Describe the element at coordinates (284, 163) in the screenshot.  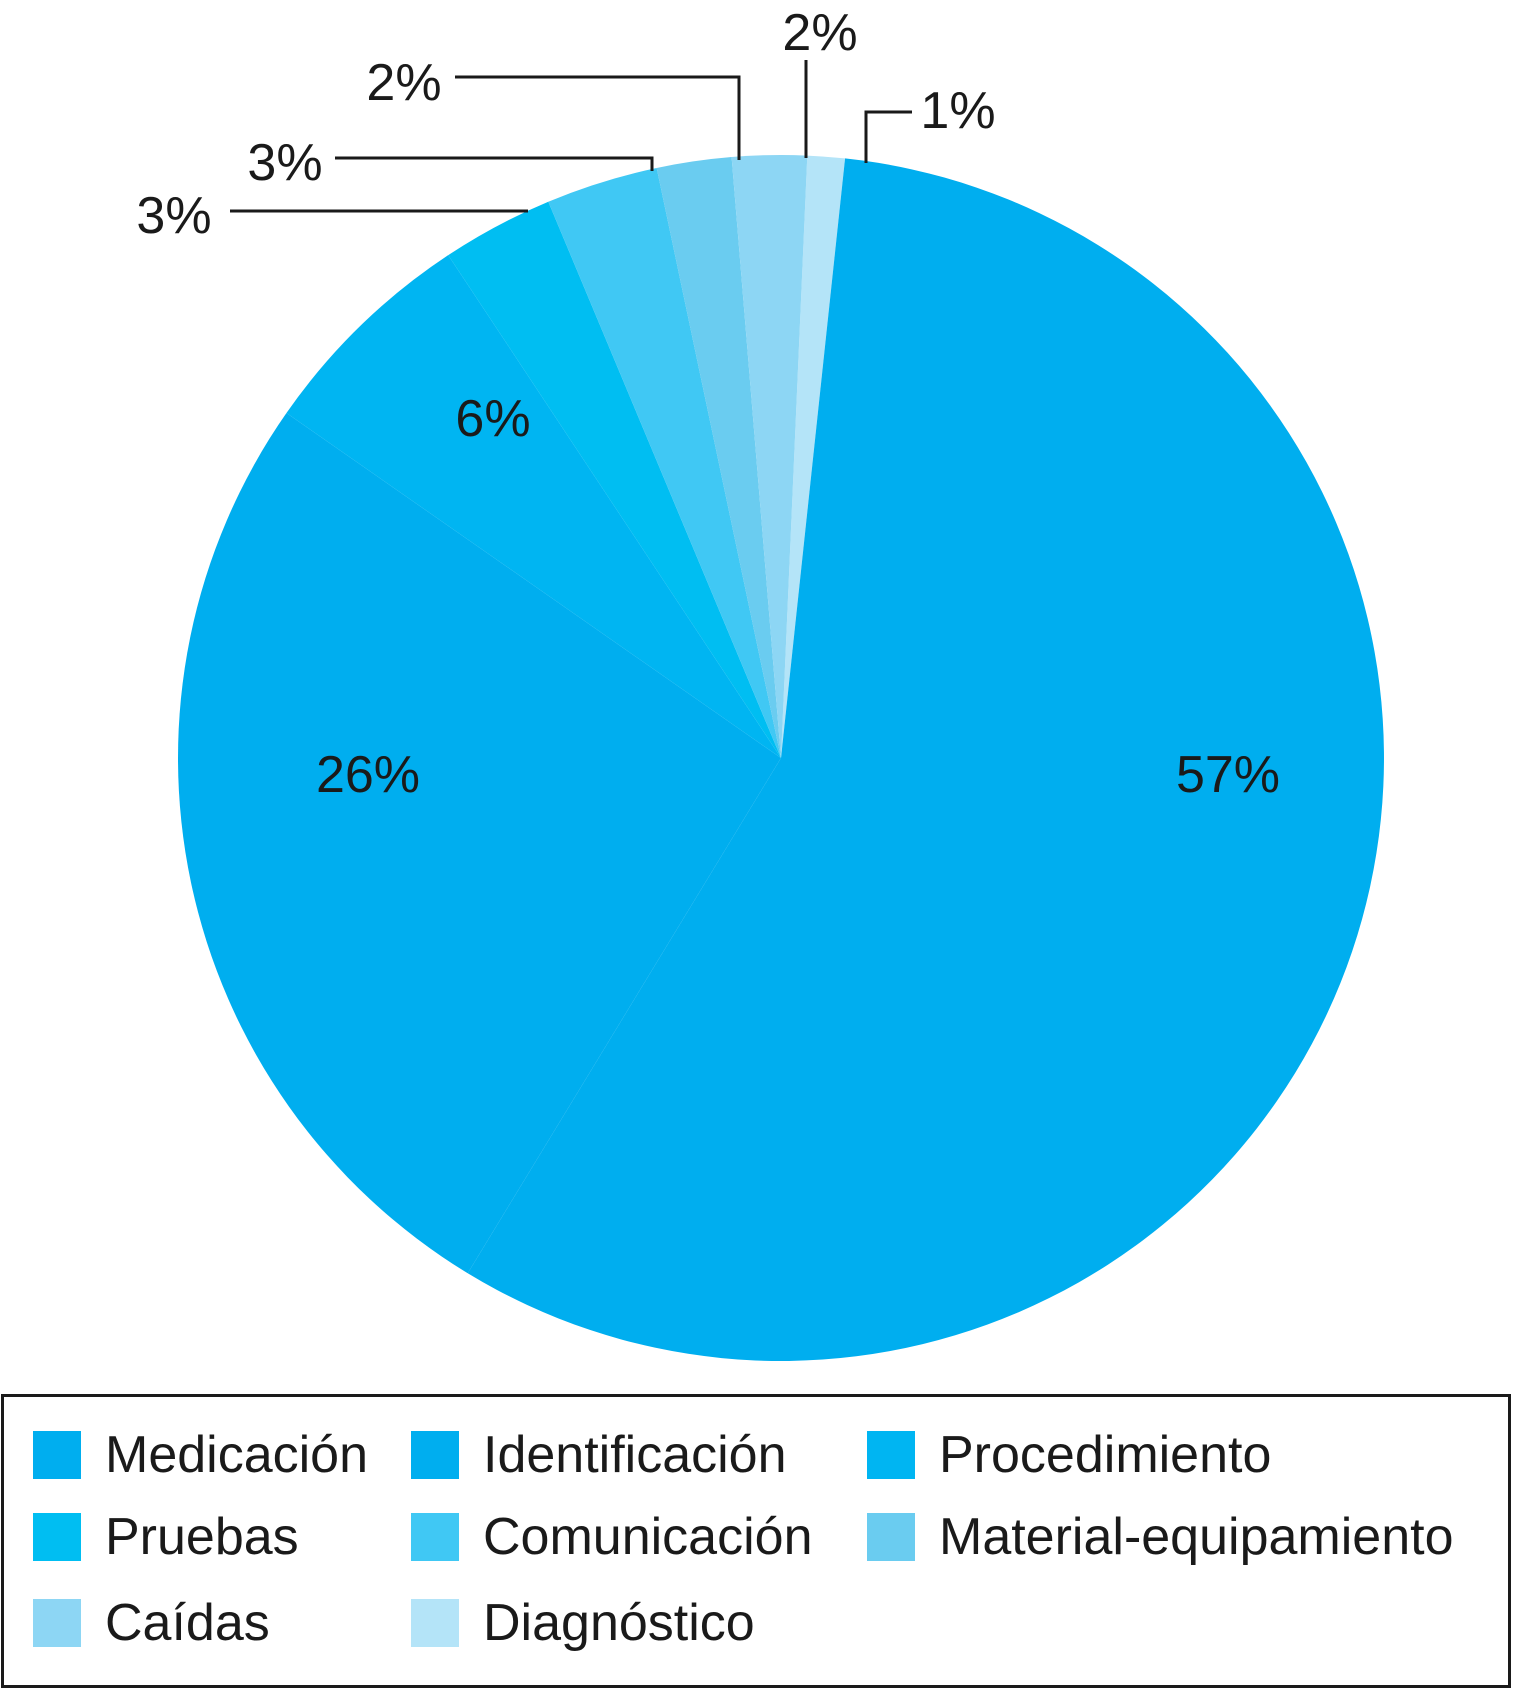
I see `data-label-comunicacion: 3%` at that location.